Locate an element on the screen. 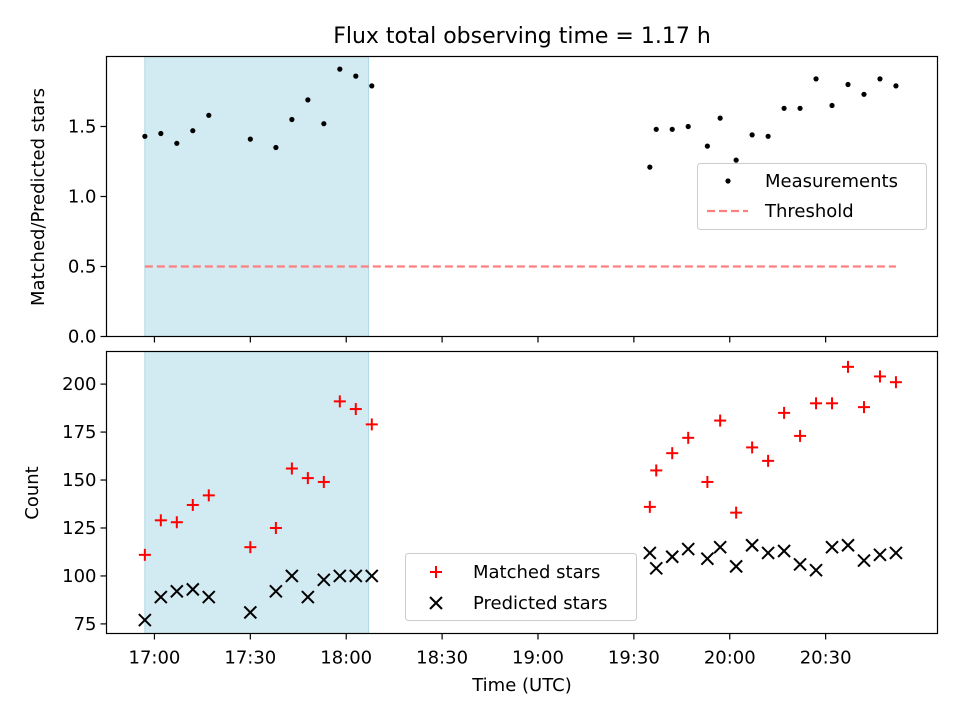  count-y-axis-label: Count is located at coordinates (32, 492).